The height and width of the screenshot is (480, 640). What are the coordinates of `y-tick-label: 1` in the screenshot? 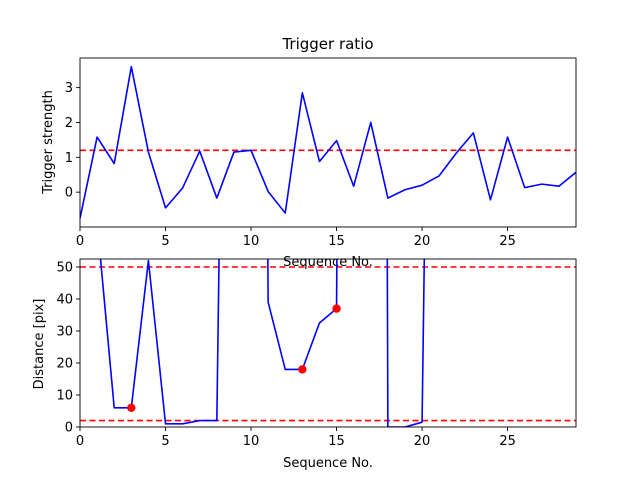 It's located at (69, 158).